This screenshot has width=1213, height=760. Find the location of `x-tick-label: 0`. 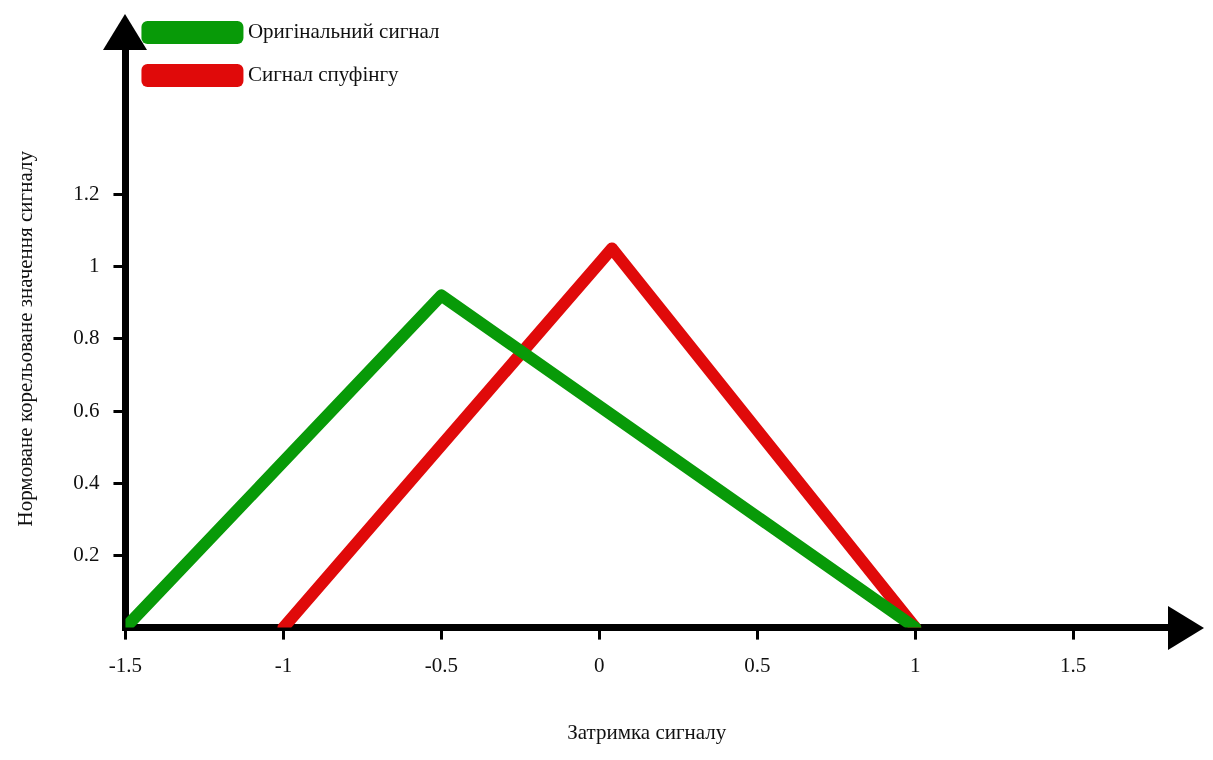

x-tick-label: 0 is located at coordinates (599, 664).